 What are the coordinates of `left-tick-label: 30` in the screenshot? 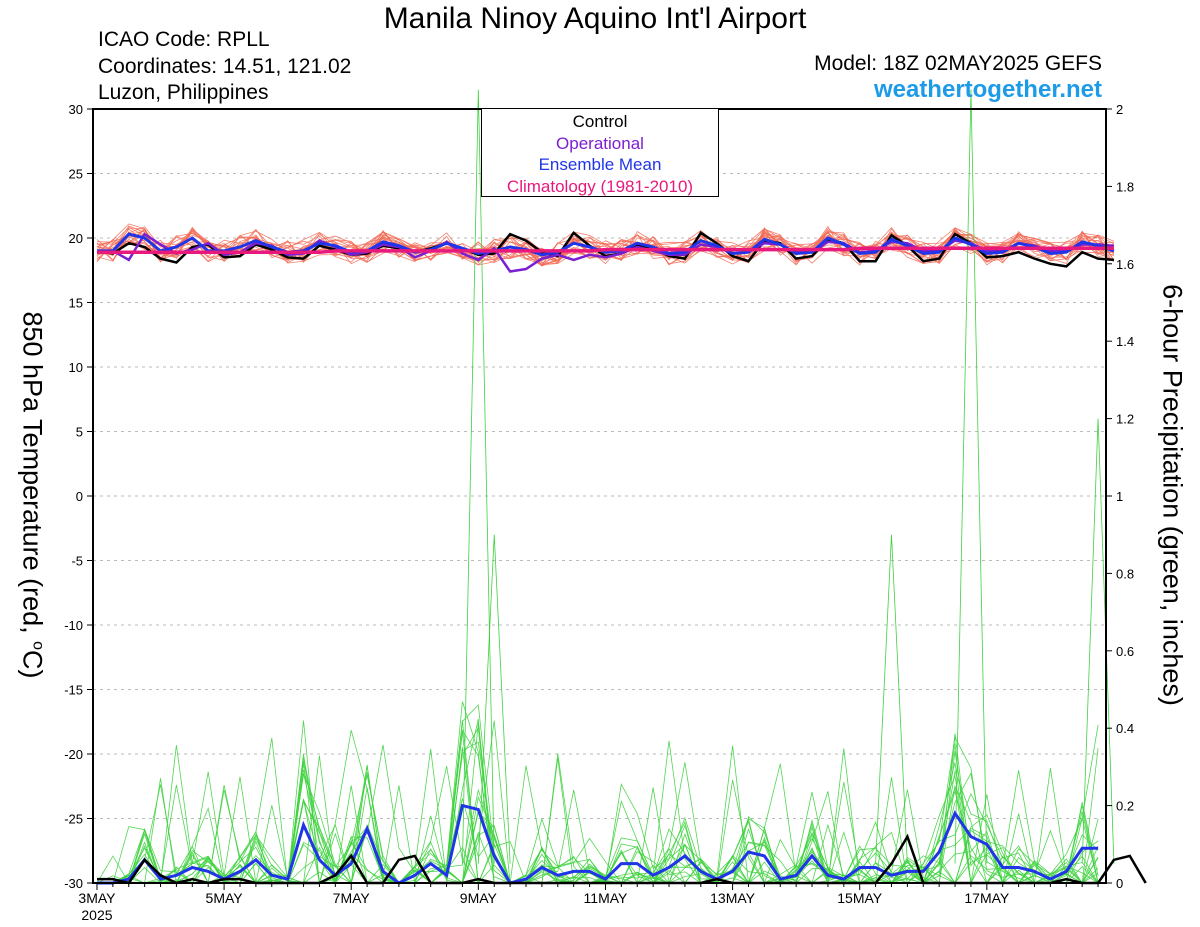 It's located at (76, 109).